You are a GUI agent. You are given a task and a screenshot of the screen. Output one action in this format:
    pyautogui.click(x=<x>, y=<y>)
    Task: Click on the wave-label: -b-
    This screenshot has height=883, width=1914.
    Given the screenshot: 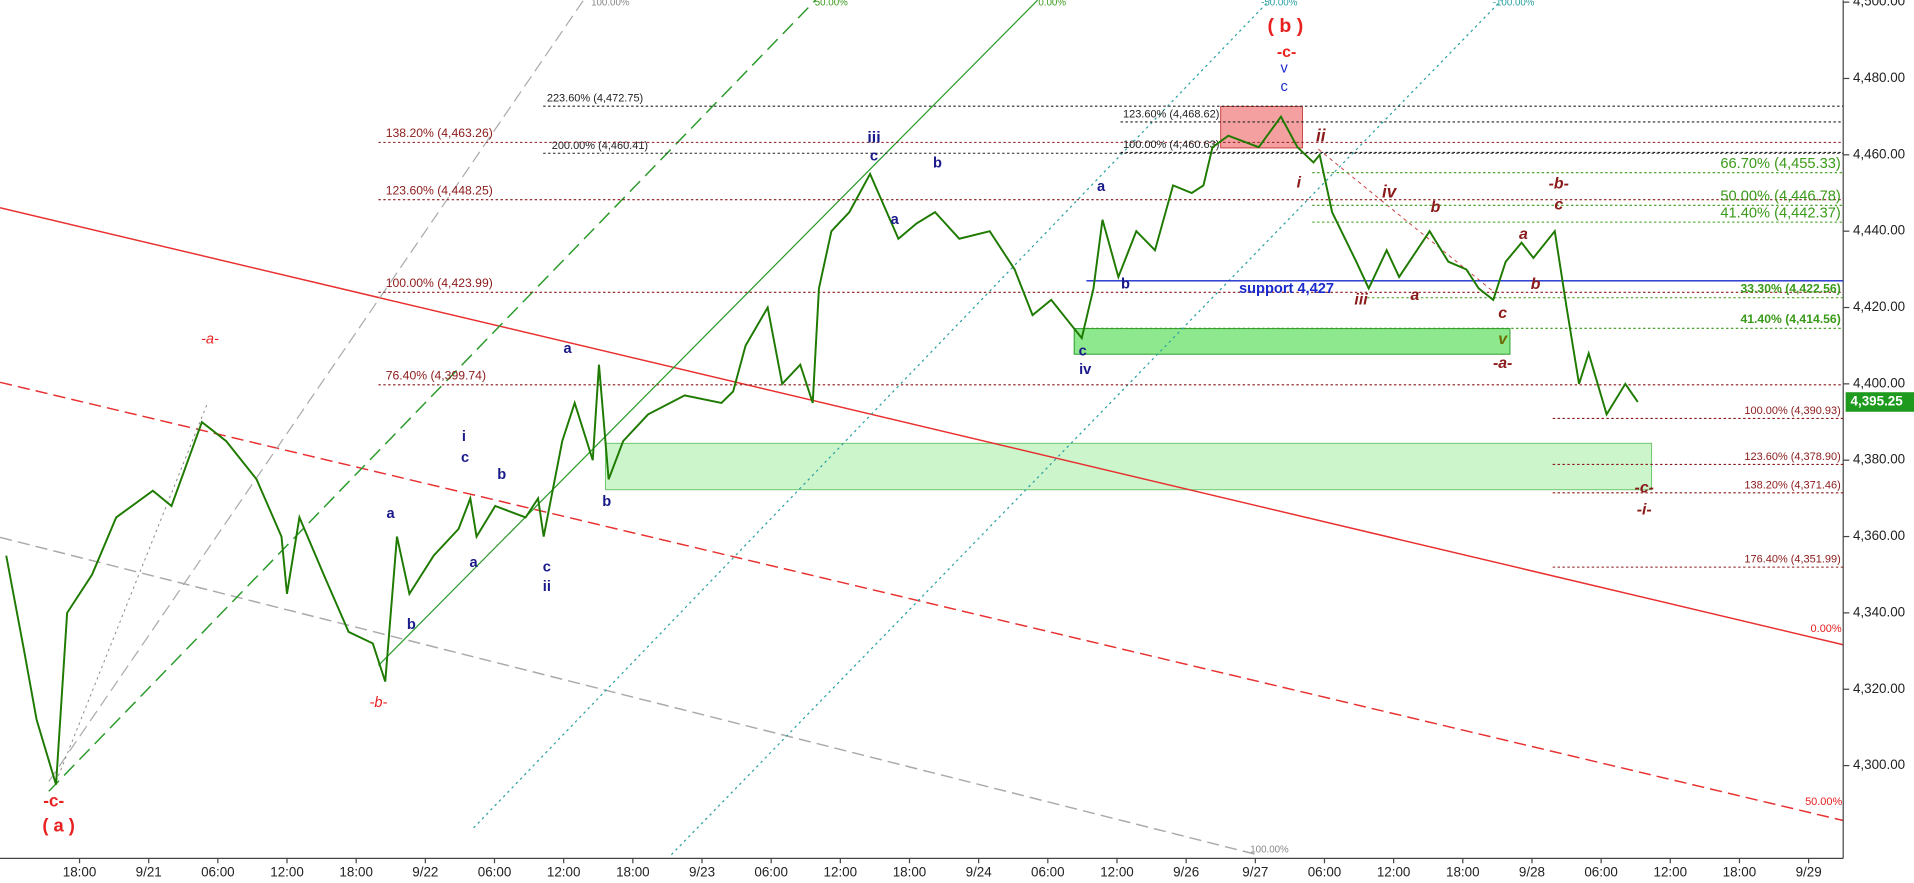 What is the action you would take?
    pyautogui.click(x=1559, y=184)
    